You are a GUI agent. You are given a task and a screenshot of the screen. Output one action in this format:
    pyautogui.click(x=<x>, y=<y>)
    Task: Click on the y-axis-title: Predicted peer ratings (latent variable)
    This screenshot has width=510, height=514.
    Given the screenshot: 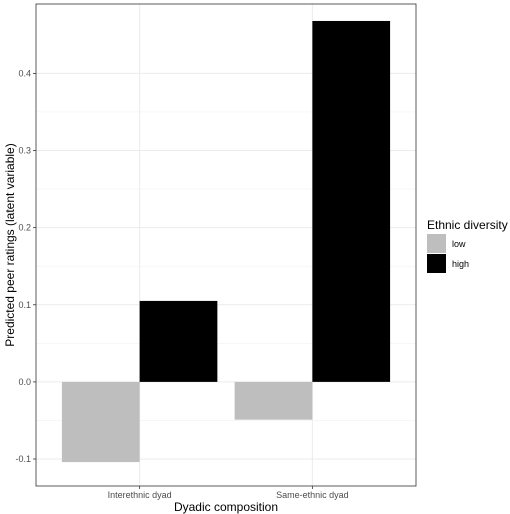 What is the action you would take?
    pyautogui.click(x=10, y=244)
    